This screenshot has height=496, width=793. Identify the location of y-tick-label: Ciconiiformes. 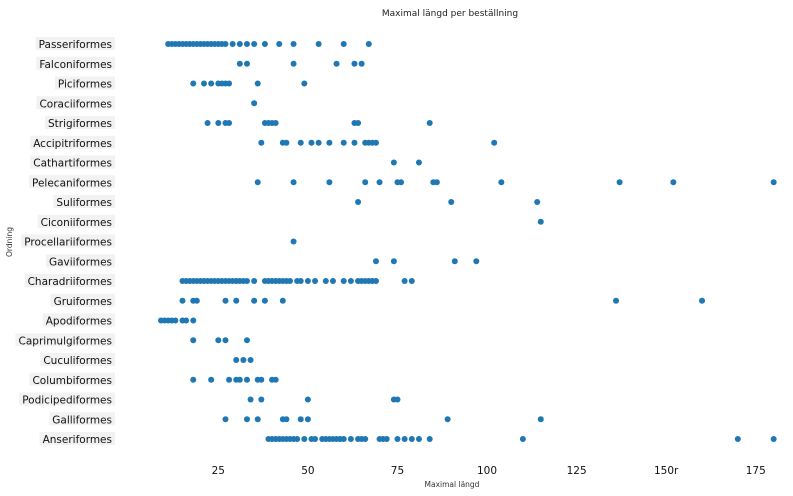
(76, 223).